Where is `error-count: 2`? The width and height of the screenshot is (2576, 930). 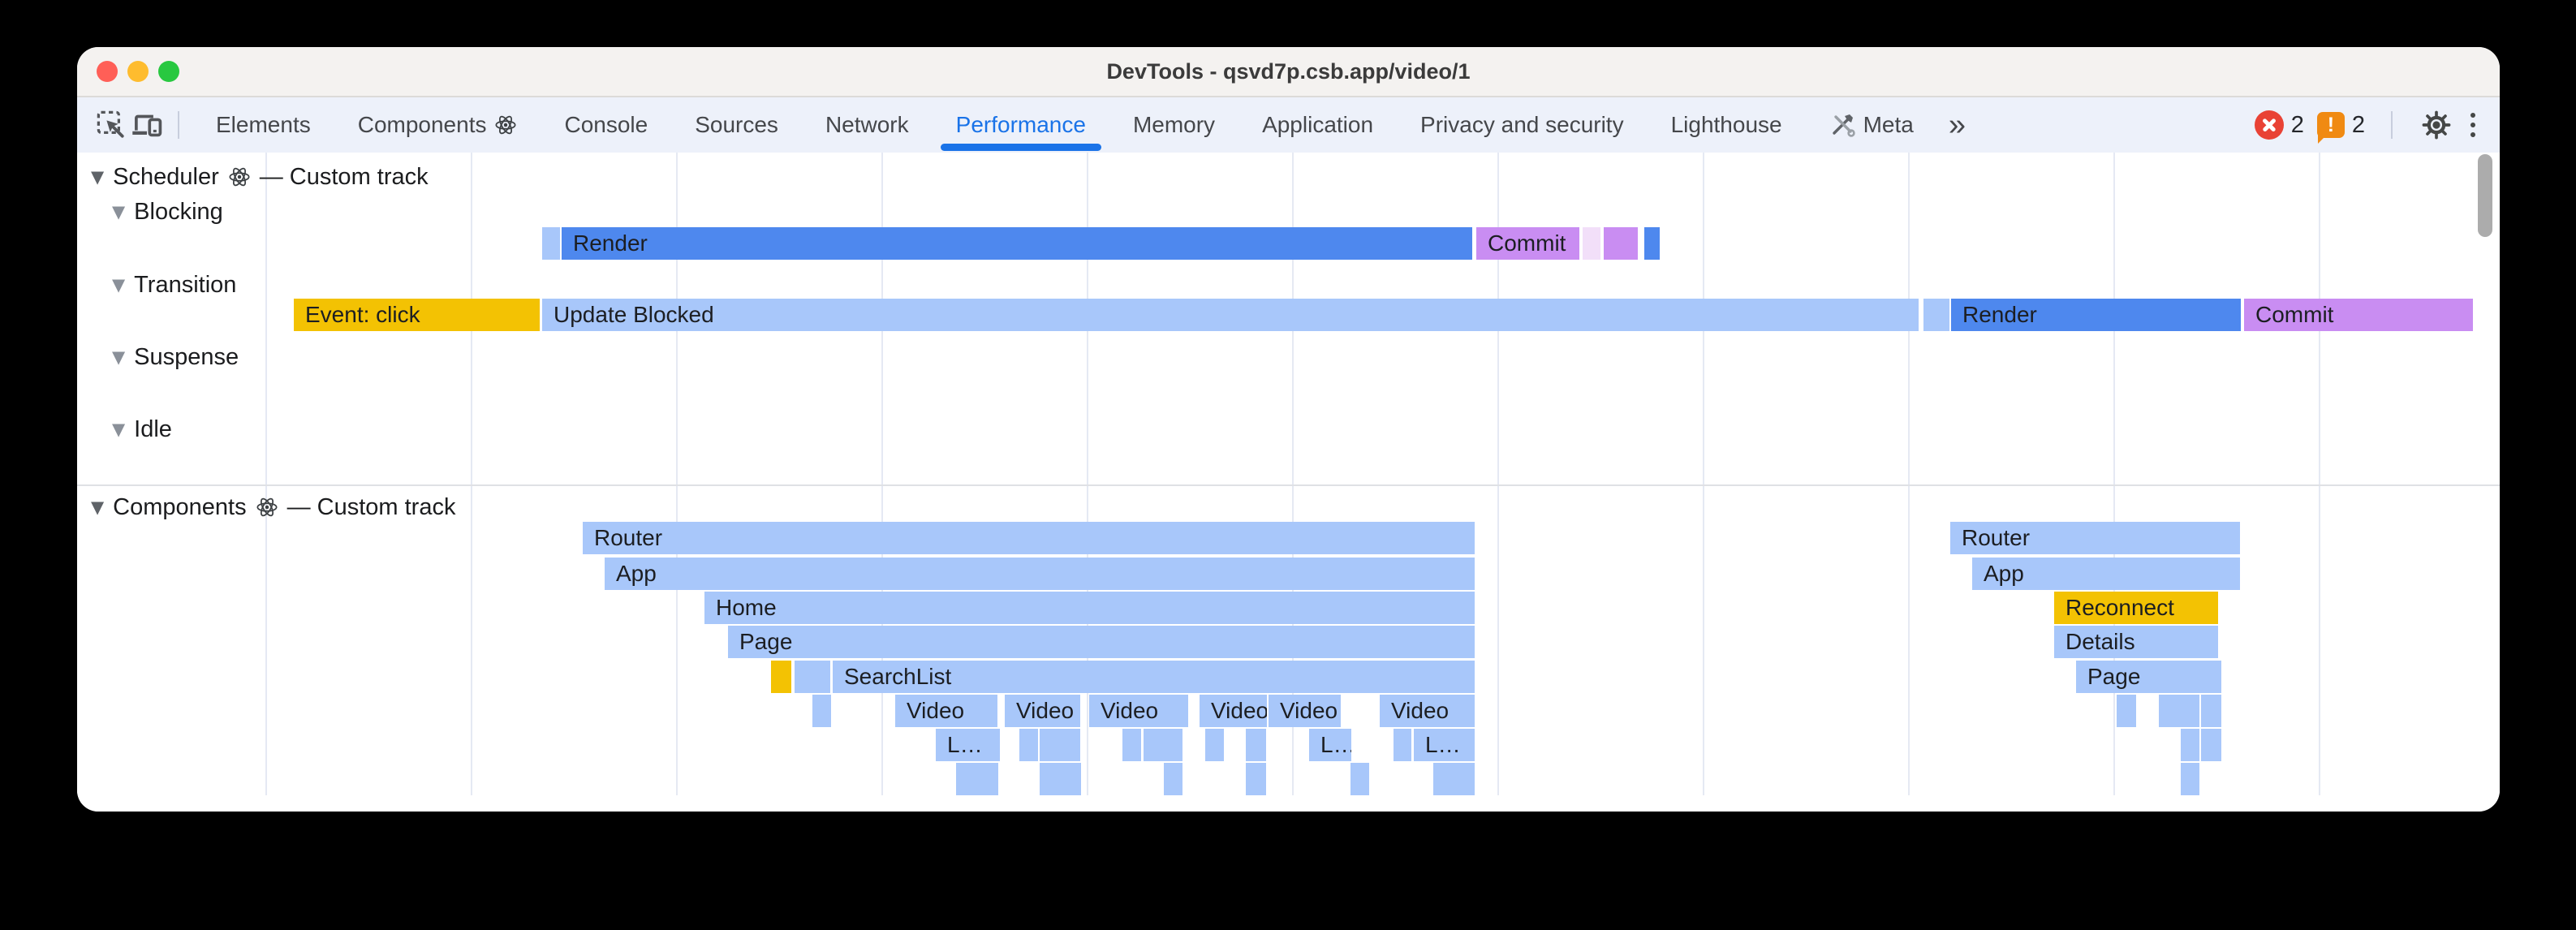 error-count: 2 is located at coordinates (2297, 124).